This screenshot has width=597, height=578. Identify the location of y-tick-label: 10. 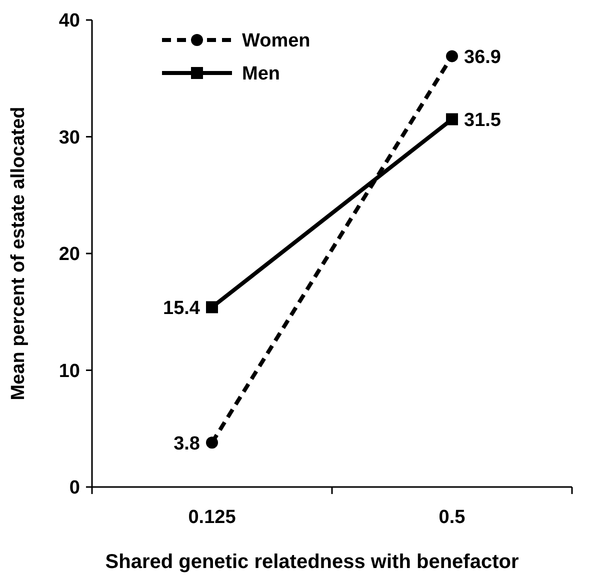
(69, 371).